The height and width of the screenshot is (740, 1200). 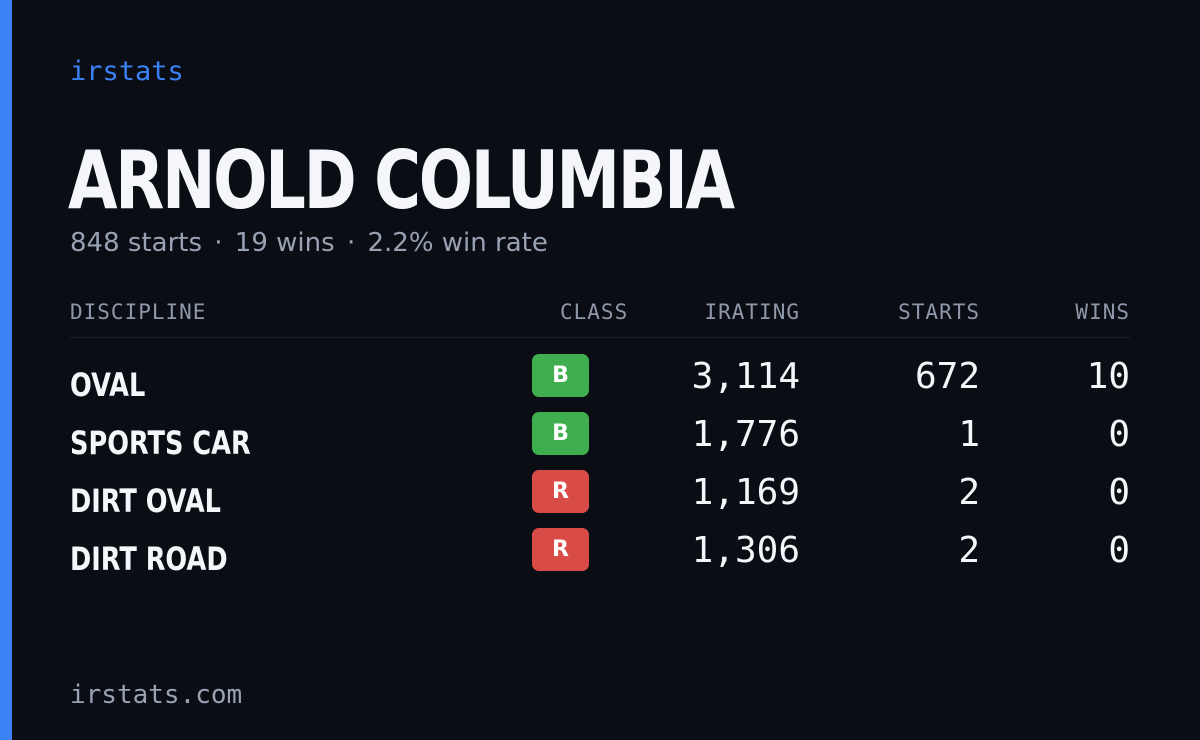 I want to click on row-irating: 1,306, so click(x=745, y=550).